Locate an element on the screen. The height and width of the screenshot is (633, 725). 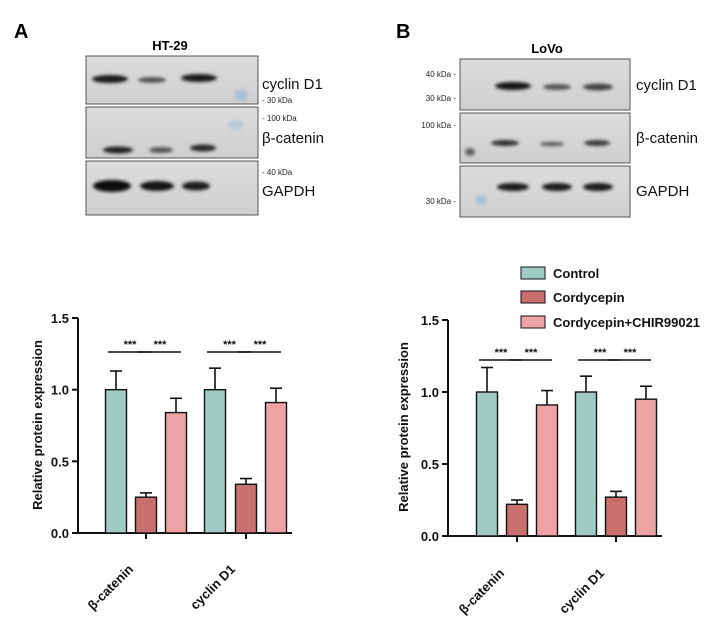
blot-b-strip-gapdh is located at coordinates (545, 191).